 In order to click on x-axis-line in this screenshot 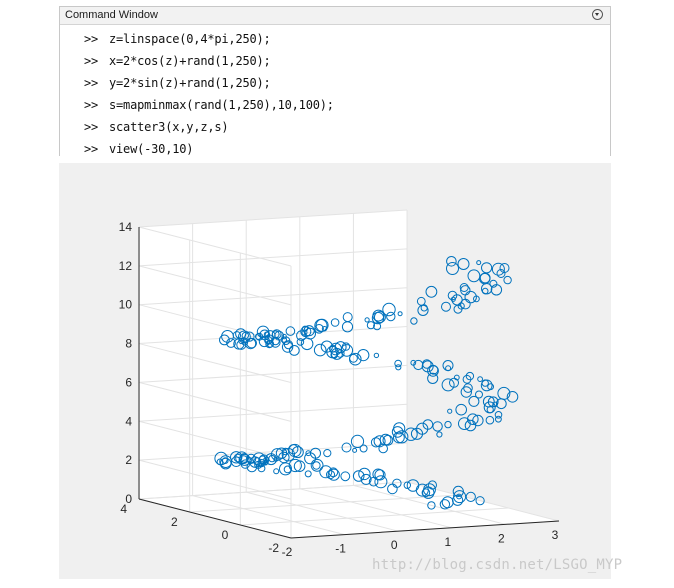, I will do `click(425, 529)`.